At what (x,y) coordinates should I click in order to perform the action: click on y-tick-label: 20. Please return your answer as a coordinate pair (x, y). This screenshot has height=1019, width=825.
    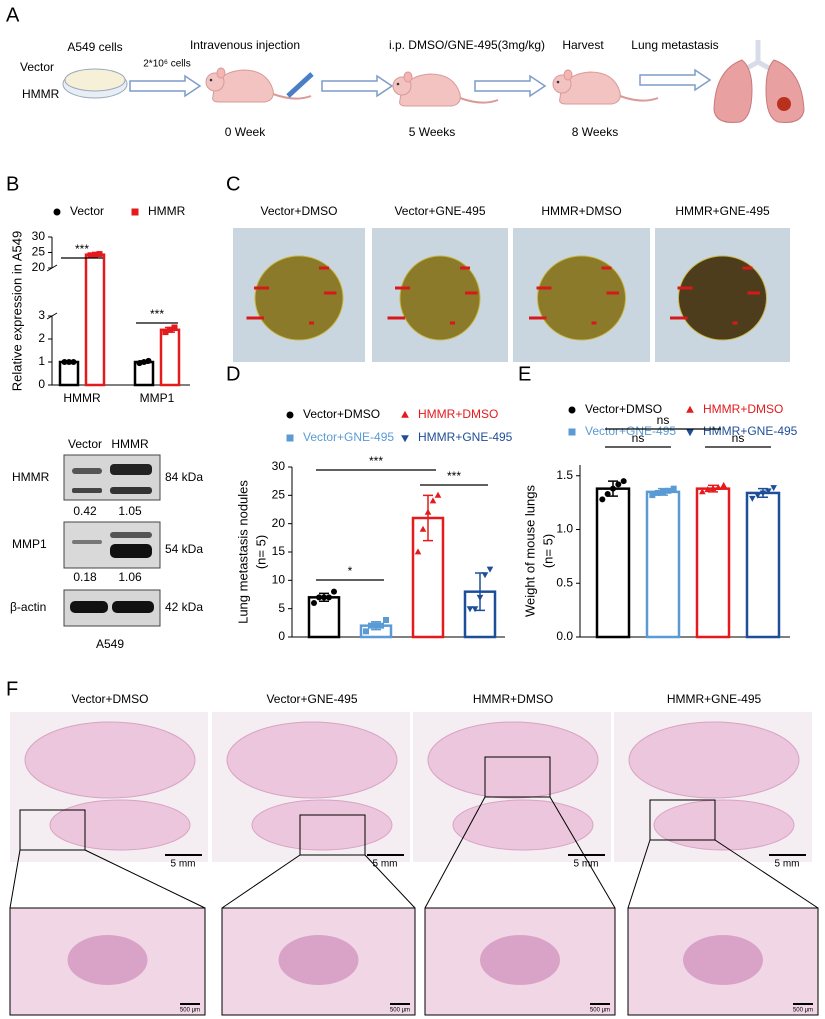
    Looking at the image, I should click on (39, 267).